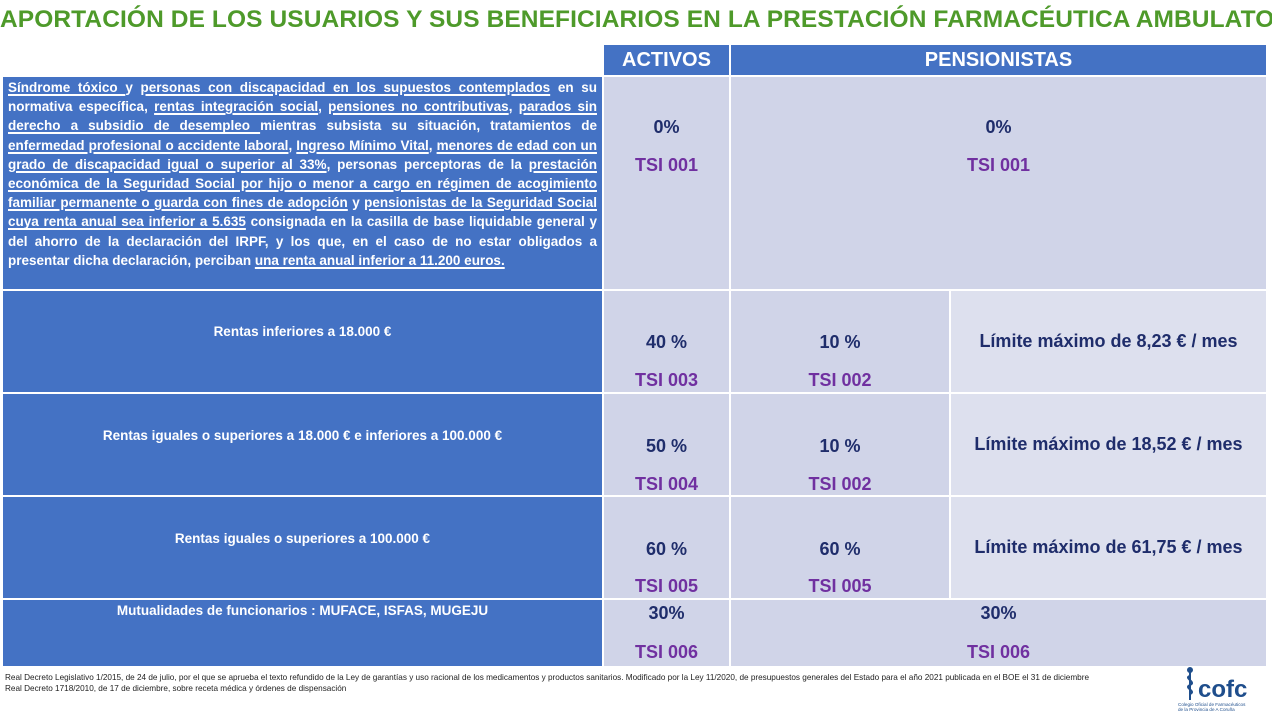 This screenshot has width=1272, height=717. Describe the element at coordinates (362, 145) in the screenshot. I see `row1-text-segment: Ingreso Mínimo Vital` at that location.